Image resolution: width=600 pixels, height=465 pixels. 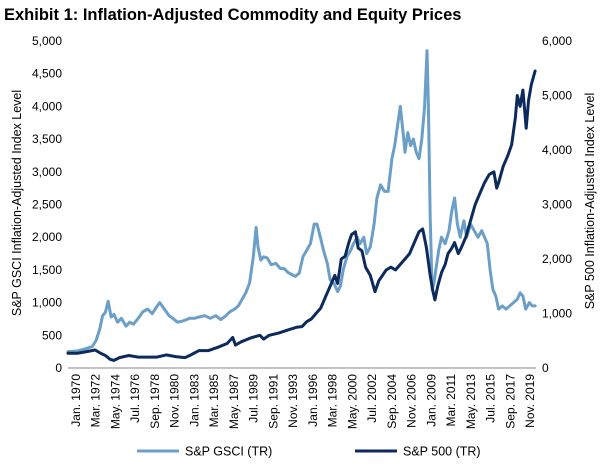 What do you see at coordinates (273, 401) in the screenshot?
I see `x-tick-label: Sep. 1991` at bounding box center [273, 401].